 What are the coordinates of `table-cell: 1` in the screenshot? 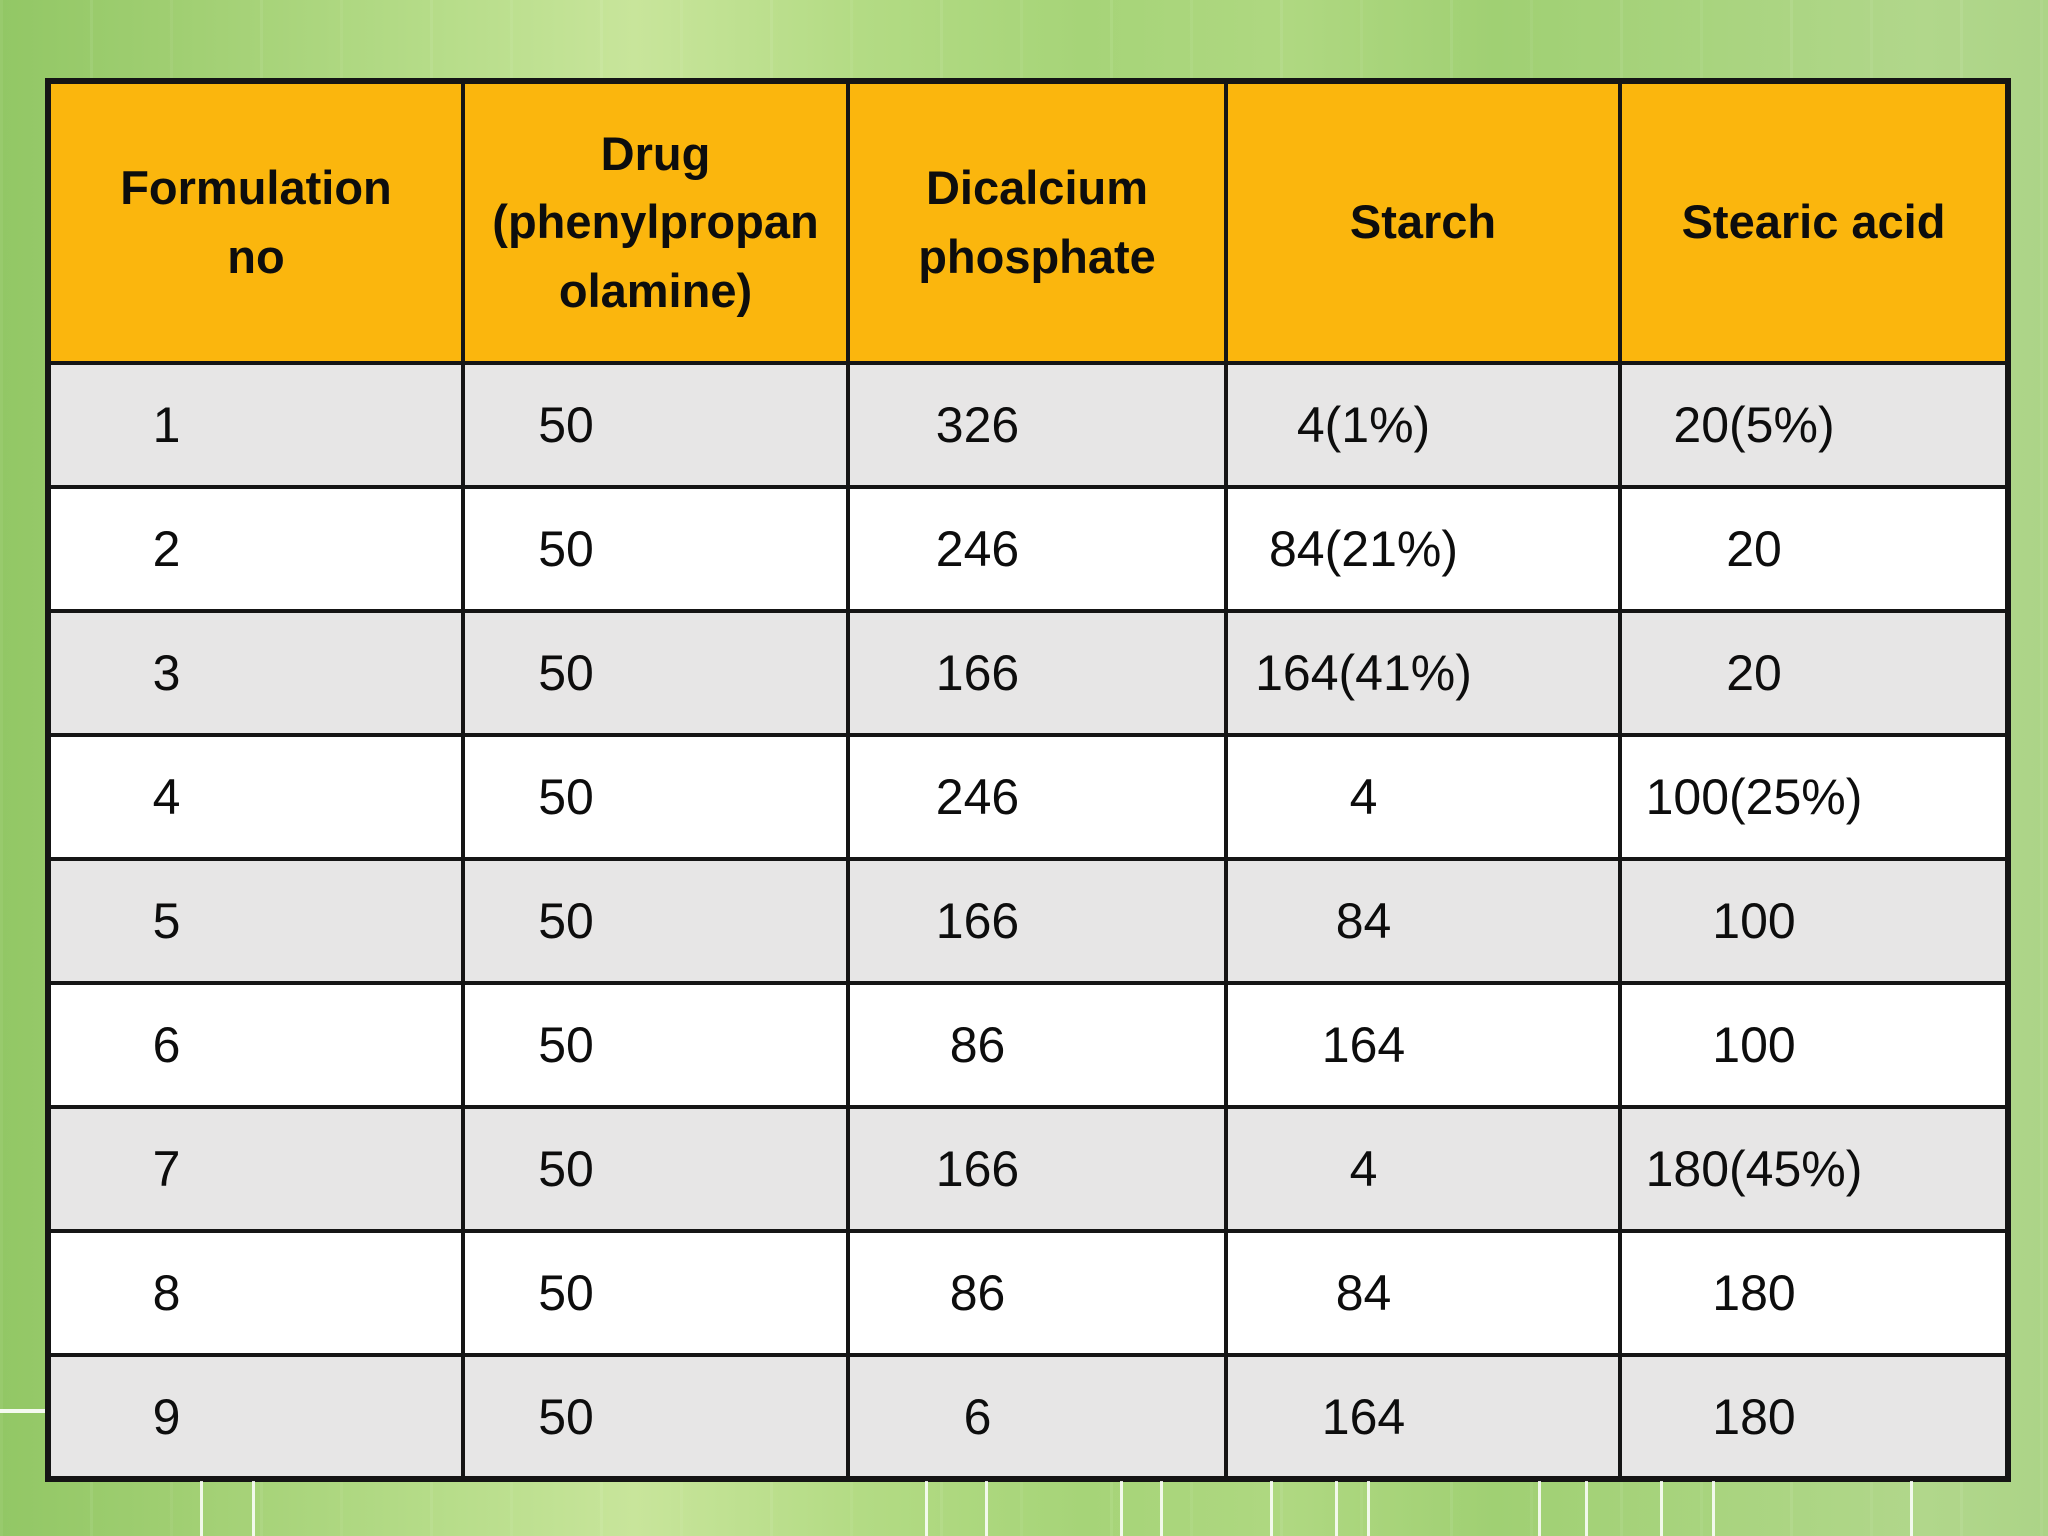 It's located at (255, 425).